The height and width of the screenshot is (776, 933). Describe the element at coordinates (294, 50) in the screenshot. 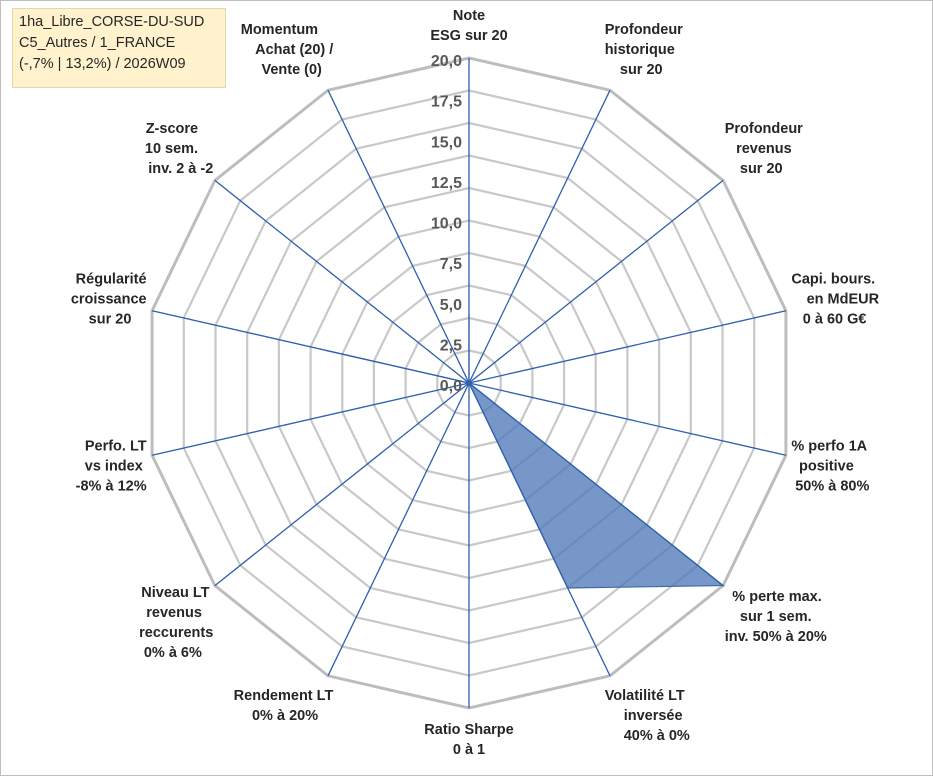

I see `axis-label-line: Achat (20) /` at that location.